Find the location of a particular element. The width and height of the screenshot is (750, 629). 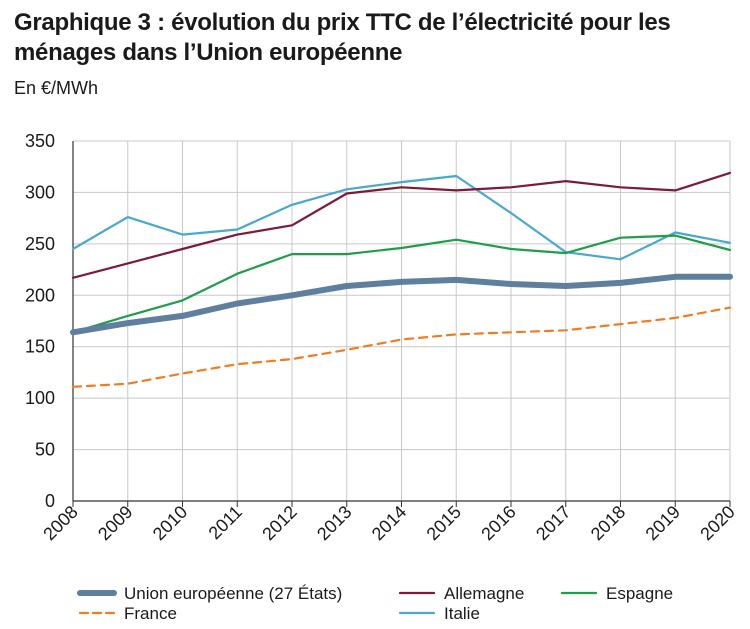

x-tick-label: 2019 is located at coordinates (663, 523).